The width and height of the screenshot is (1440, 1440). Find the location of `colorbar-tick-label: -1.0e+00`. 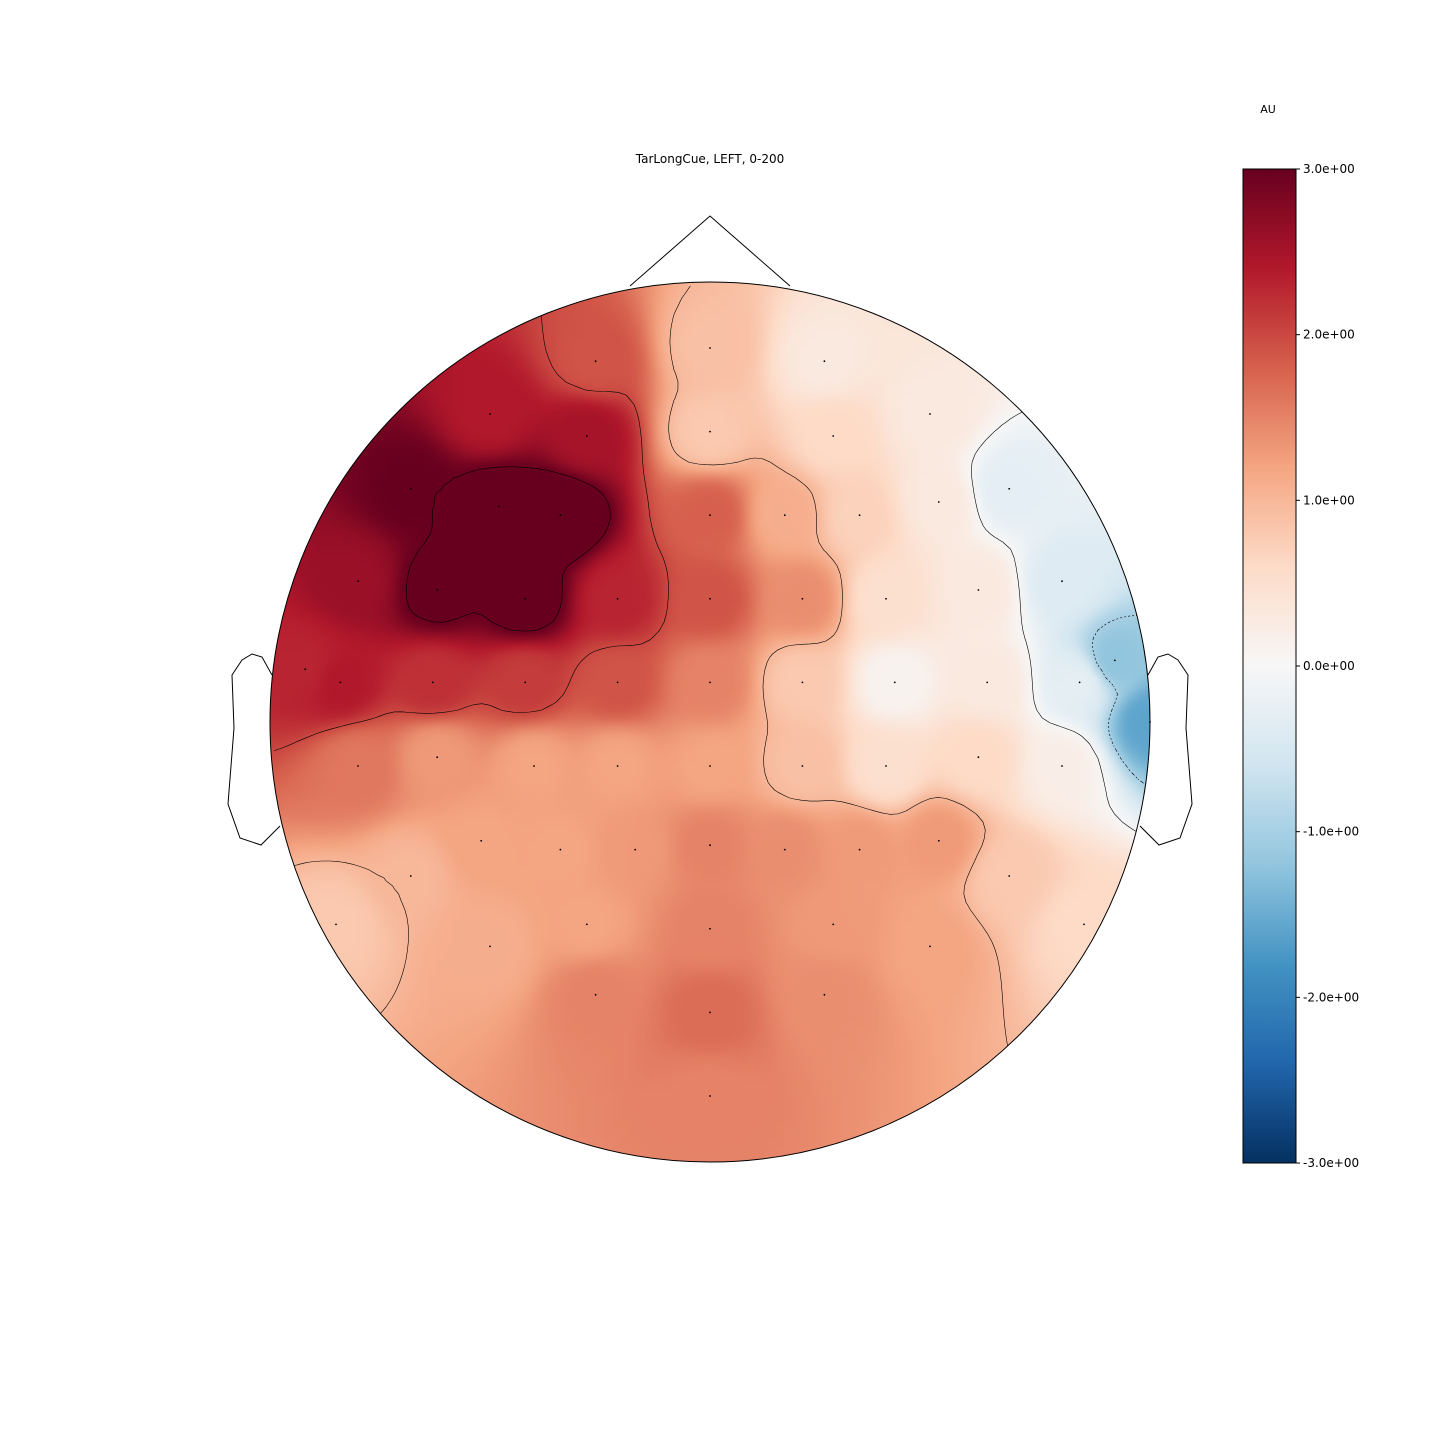

colorbar-tick-label: -1.0e+00 is located at coordinates (1331, 832).